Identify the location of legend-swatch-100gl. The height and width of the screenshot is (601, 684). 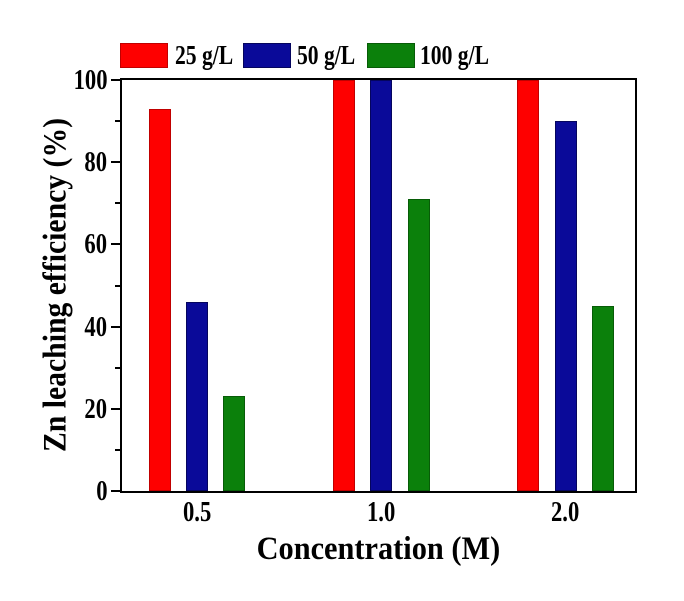
(391, 55).